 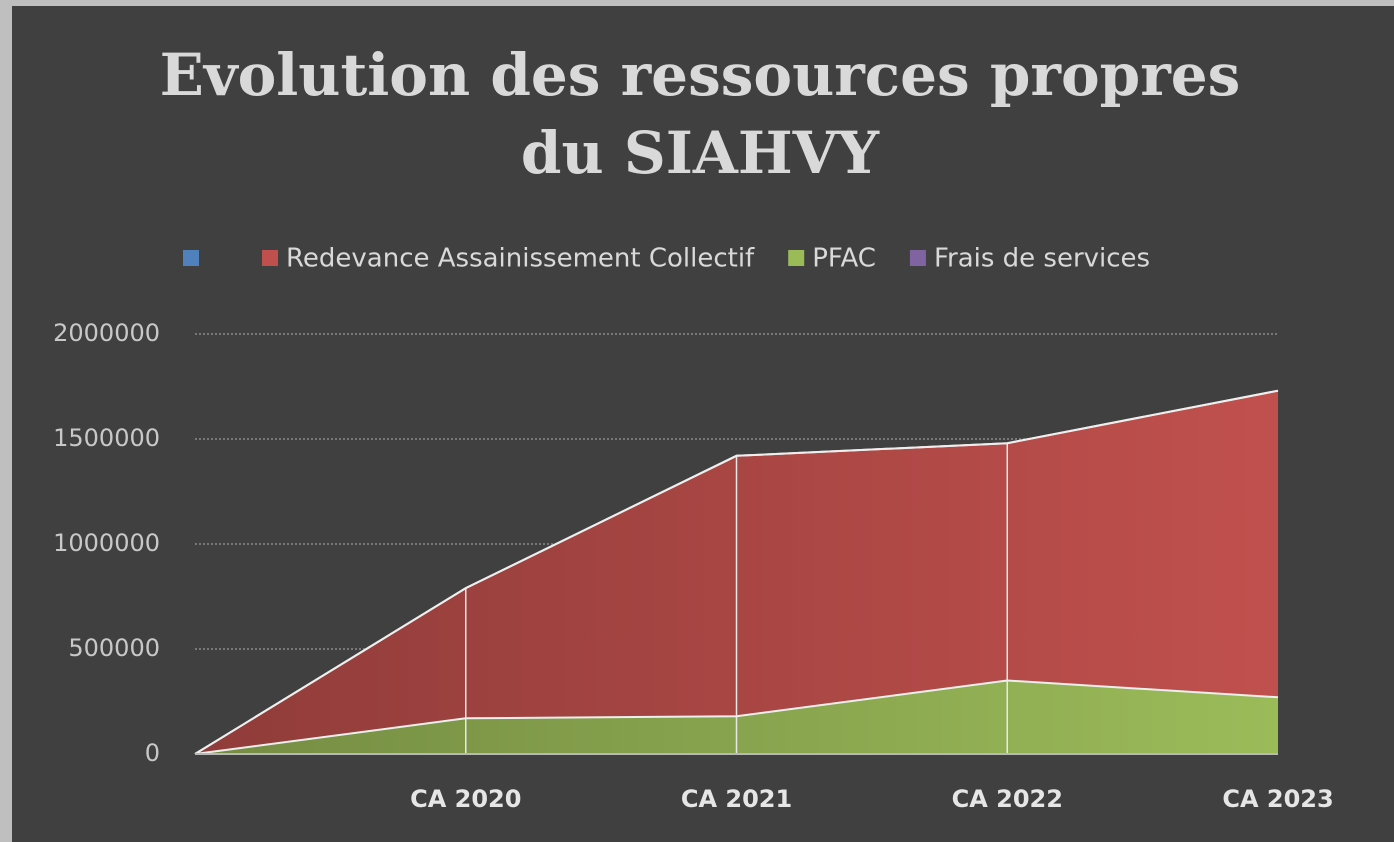 I want to click on y-tick-label: 1000000, so click(x=106, y=543).